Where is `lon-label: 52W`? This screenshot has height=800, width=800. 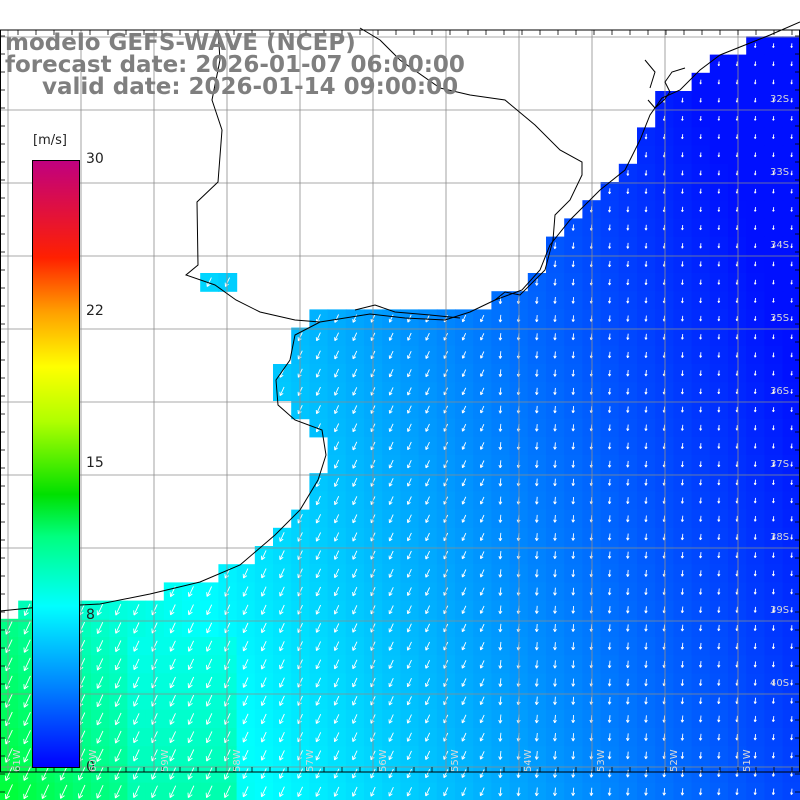
lon-label: 52W is located at coordinates (674, 760).